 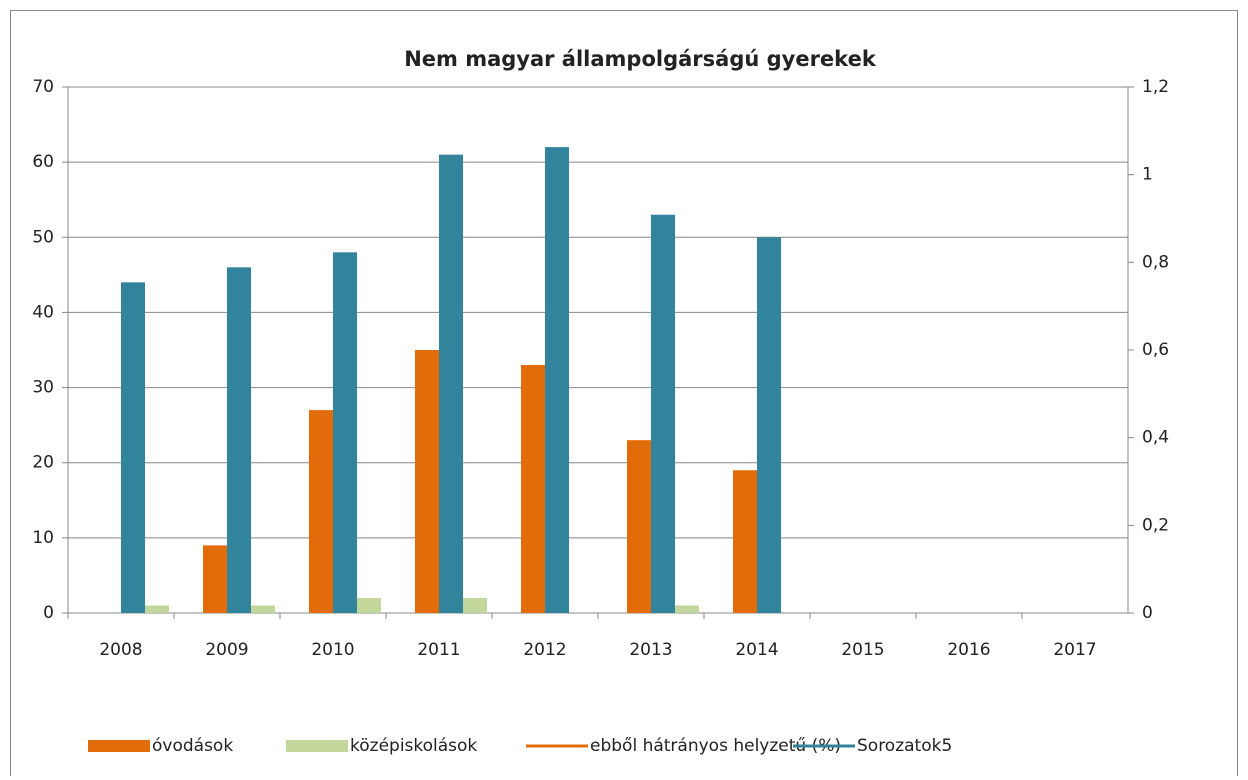 I want to click on y2-tick-label: 1, so click(x=1147, y=175).